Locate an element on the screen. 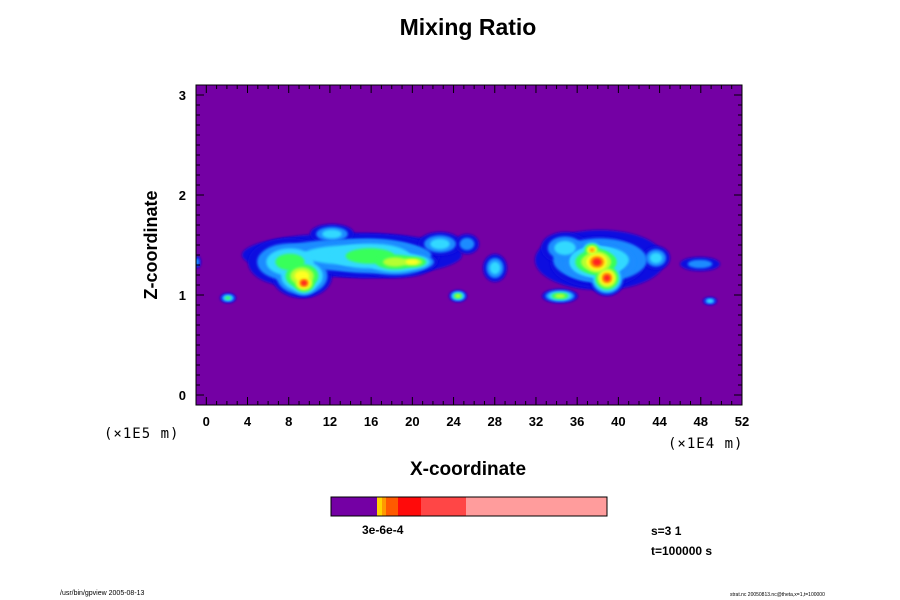  x-tick-label: 24 is located at coordinates (453, 421).